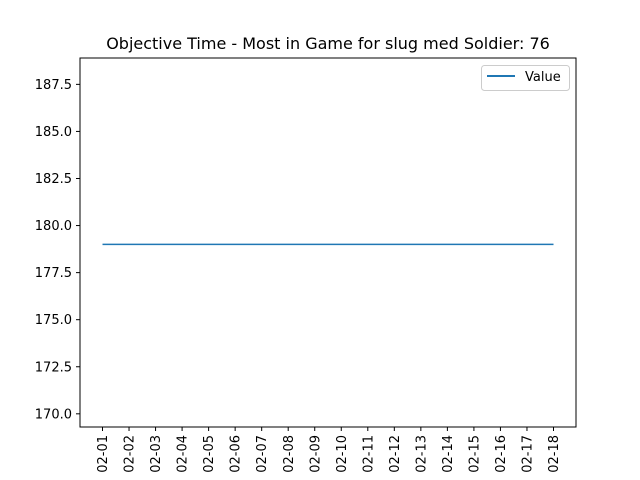 The width and height of the screenshot is (640, 480). I want to click on x-tick-label: 02-17, so click(528, 454).